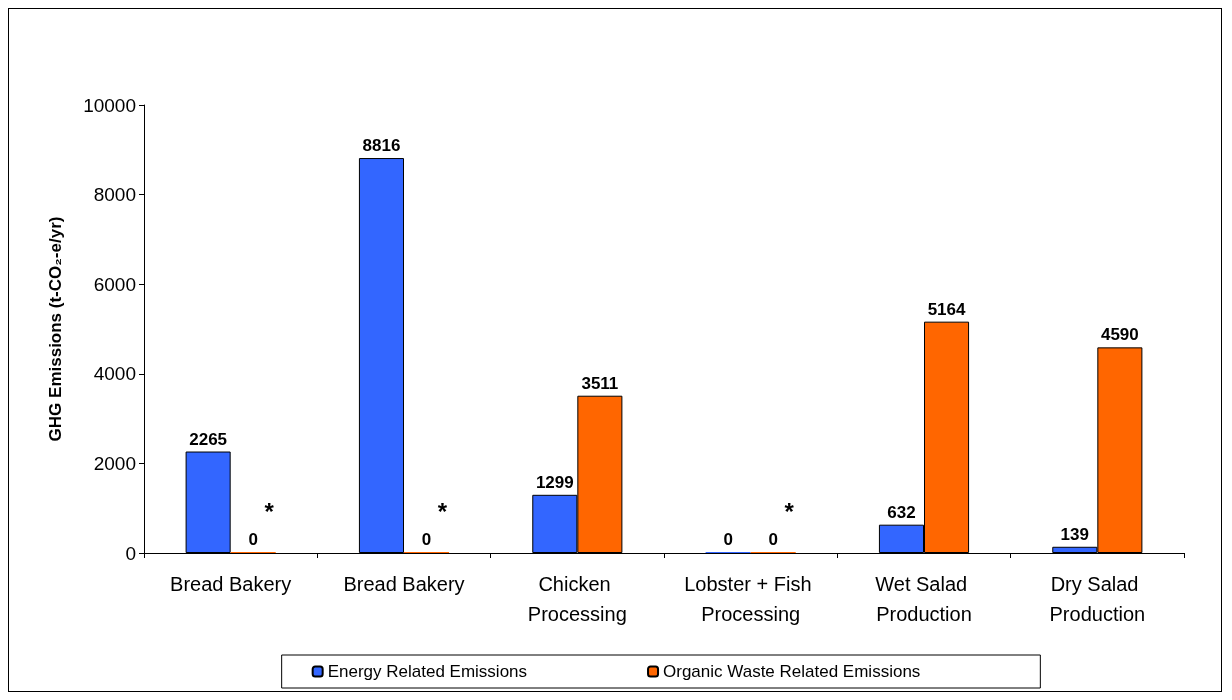 The image size is (1232, 700). What do you see at coordinates (554, 482) in the screenshot?
I see `data-label: 1299` at bounding box center [554, 482].